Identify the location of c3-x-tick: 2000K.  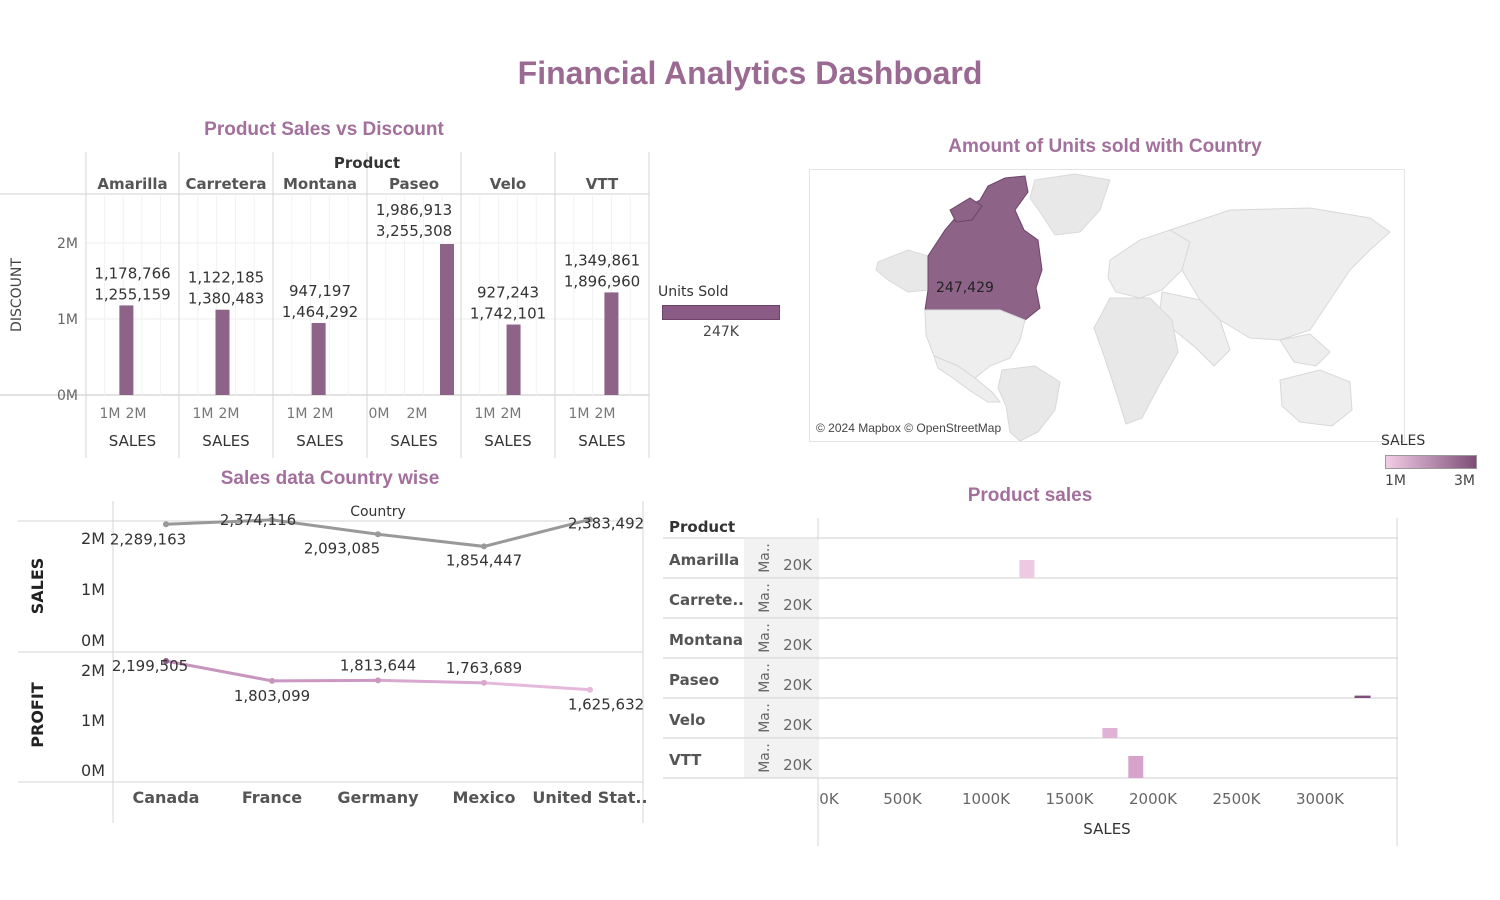
(1153, 799).